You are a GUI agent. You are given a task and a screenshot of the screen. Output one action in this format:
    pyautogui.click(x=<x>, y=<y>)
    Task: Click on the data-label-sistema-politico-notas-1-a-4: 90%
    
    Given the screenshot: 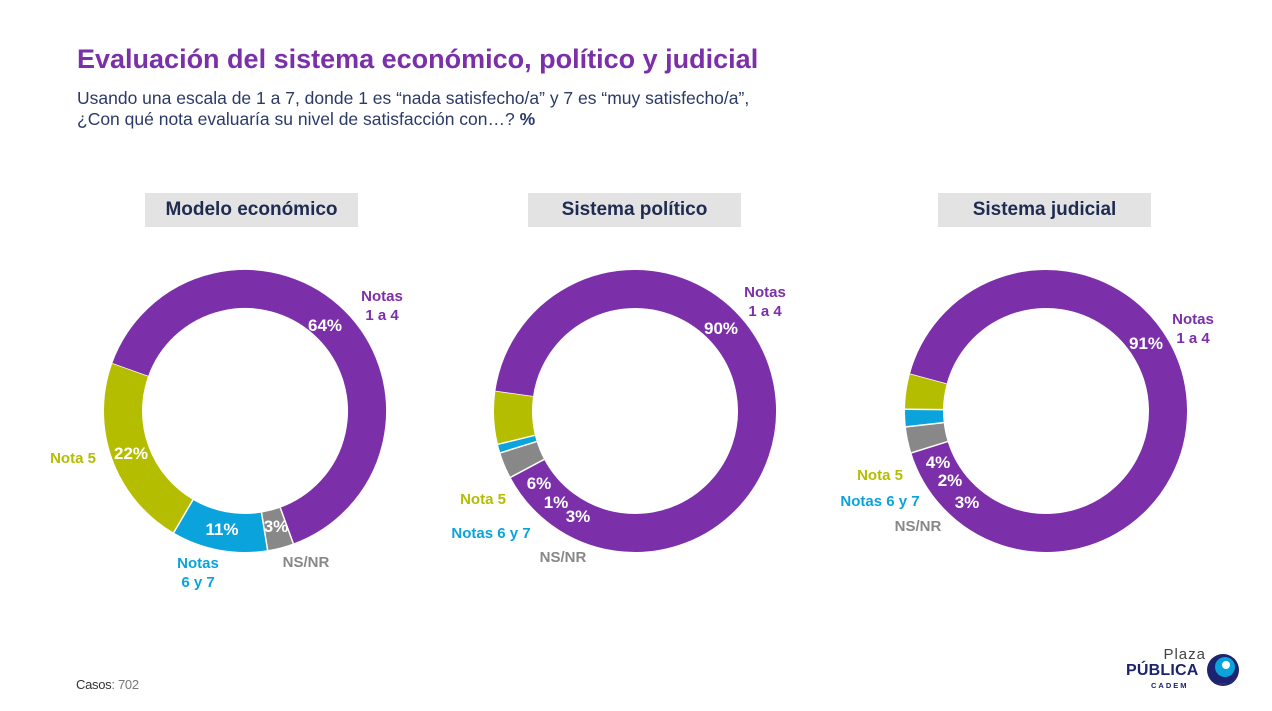 What is the action you would take?
    pyautogui.click(x=721, y=328)
    